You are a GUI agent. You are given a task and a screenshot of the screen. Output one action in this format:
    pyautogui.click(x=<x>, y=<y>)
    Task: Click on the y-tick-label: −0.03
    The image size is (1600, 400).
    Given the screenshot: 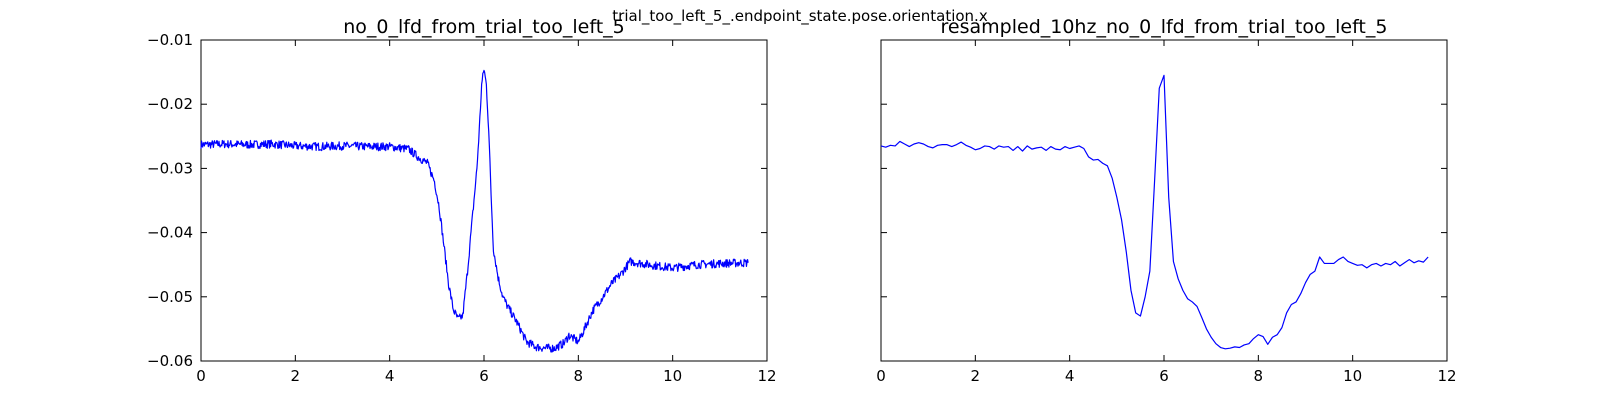 What is the action you would take?
    pyautogui.click(x=170, y=168)
    